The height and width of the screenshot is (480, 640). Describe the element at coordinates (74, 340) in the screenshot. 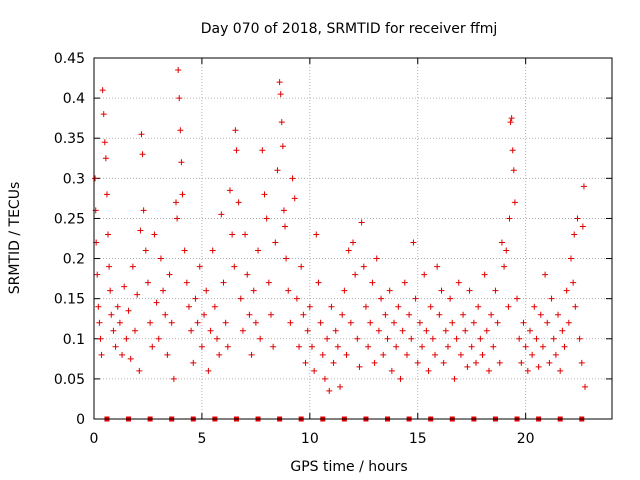

I see `y-tick-label: 0.1` at that location.